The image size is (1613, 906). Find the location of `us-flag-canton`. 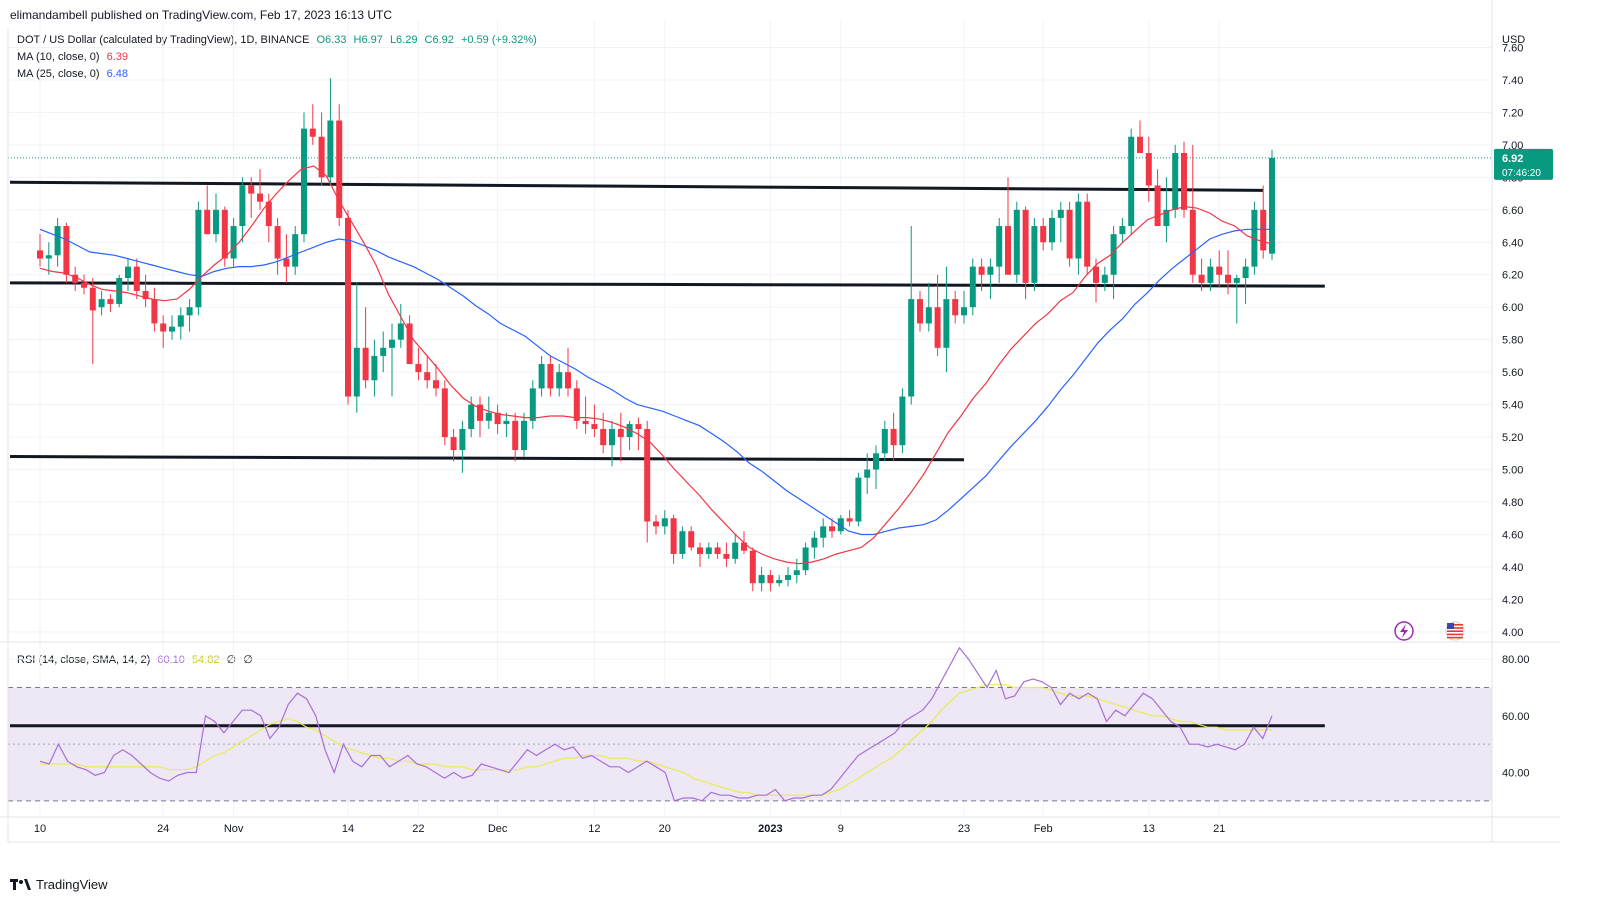

us-flag-canton is located at coordinates (1450, 626).